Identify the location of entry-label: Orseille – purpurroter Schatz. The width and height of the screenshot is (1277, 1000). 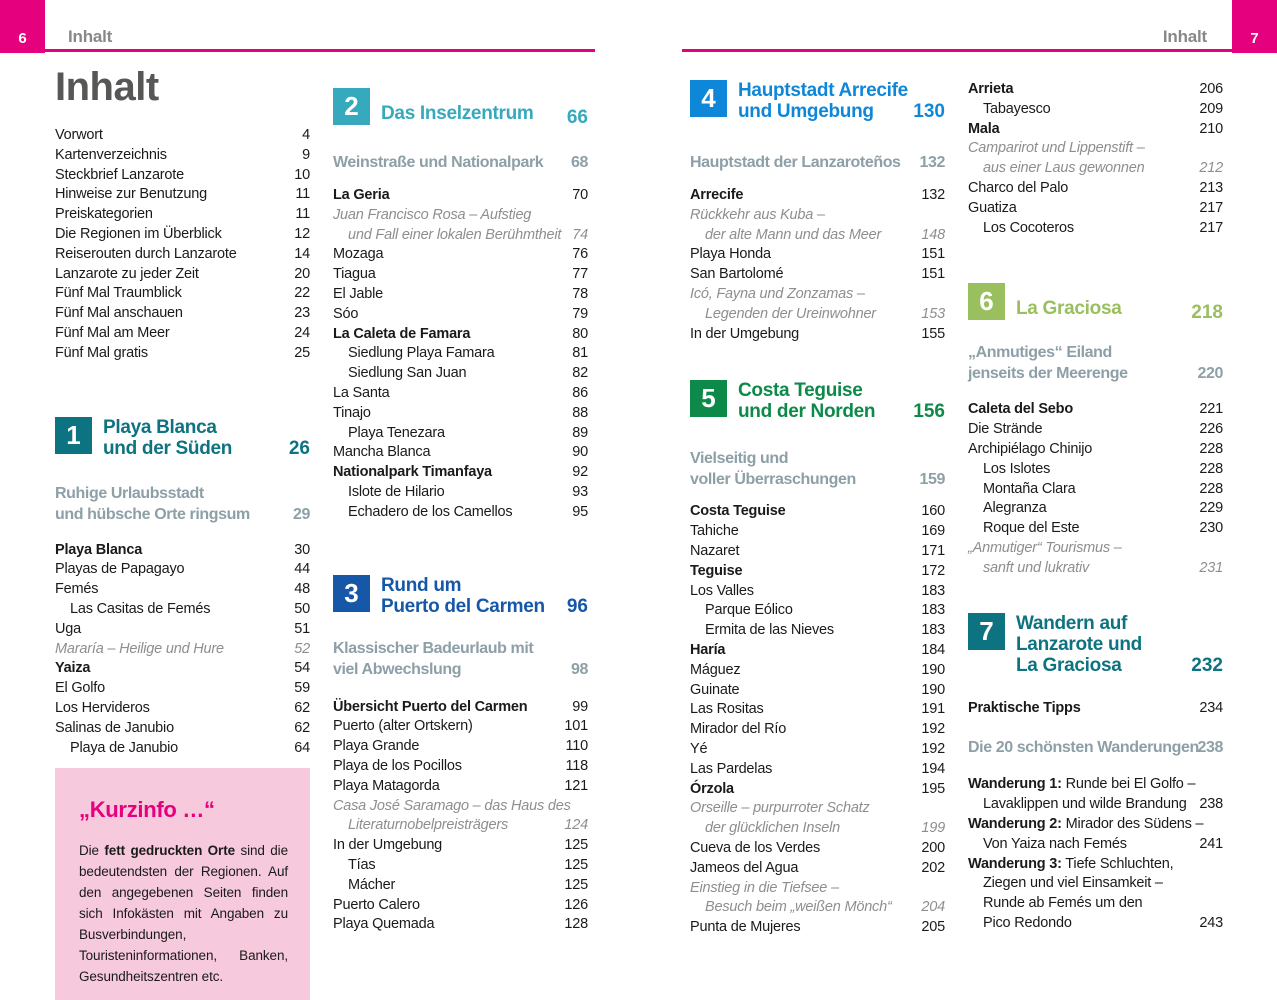
(780, 808).